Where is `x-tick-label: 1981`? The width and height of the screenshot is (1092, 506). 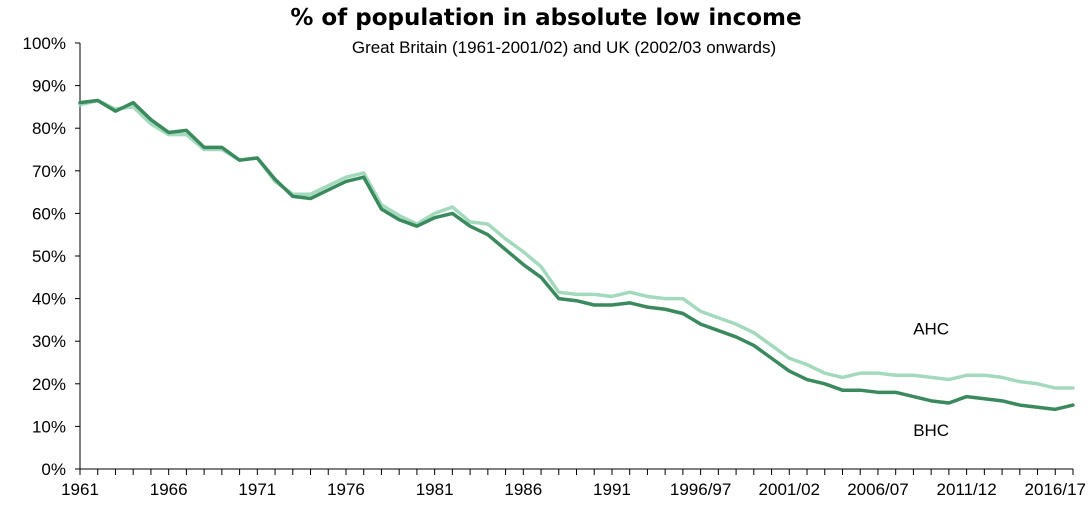
x-tick-label: 1981 is located at coordinates (435, 489).